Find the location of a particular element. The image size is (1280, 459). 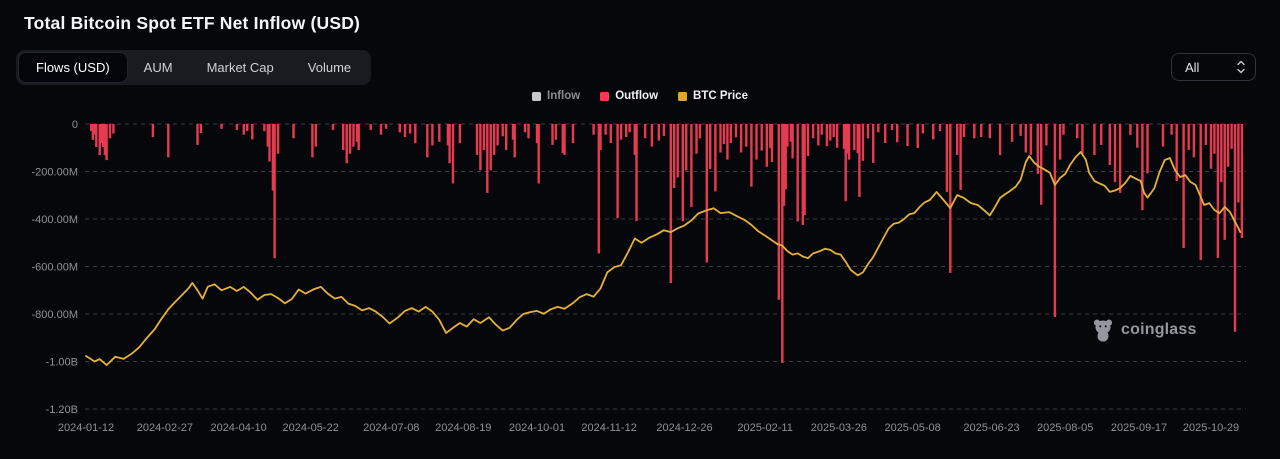

legend-label-outflow: Outflow is located at coordinates (637, 96).